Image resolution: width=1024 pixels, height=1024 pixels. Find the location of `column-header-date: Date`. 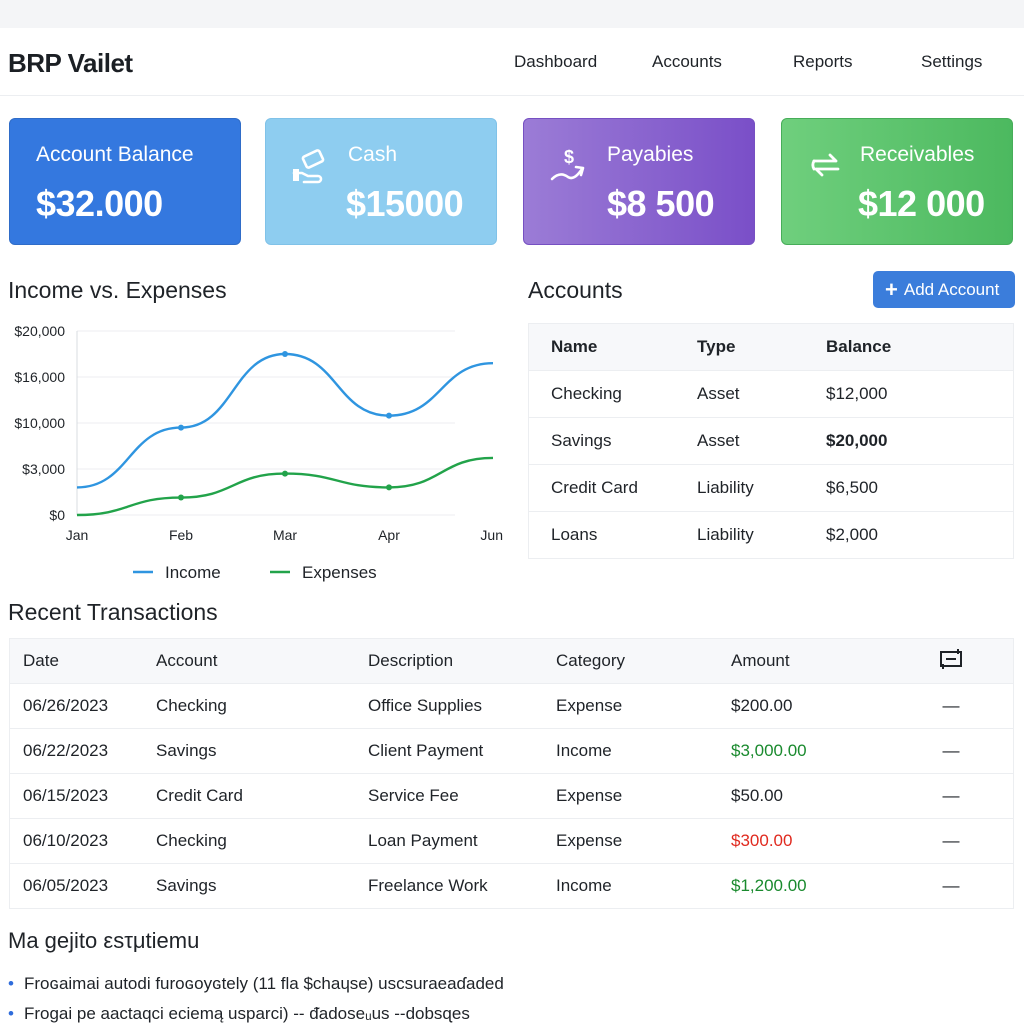

column-header-date: Date is located at coordinates (41, 660).